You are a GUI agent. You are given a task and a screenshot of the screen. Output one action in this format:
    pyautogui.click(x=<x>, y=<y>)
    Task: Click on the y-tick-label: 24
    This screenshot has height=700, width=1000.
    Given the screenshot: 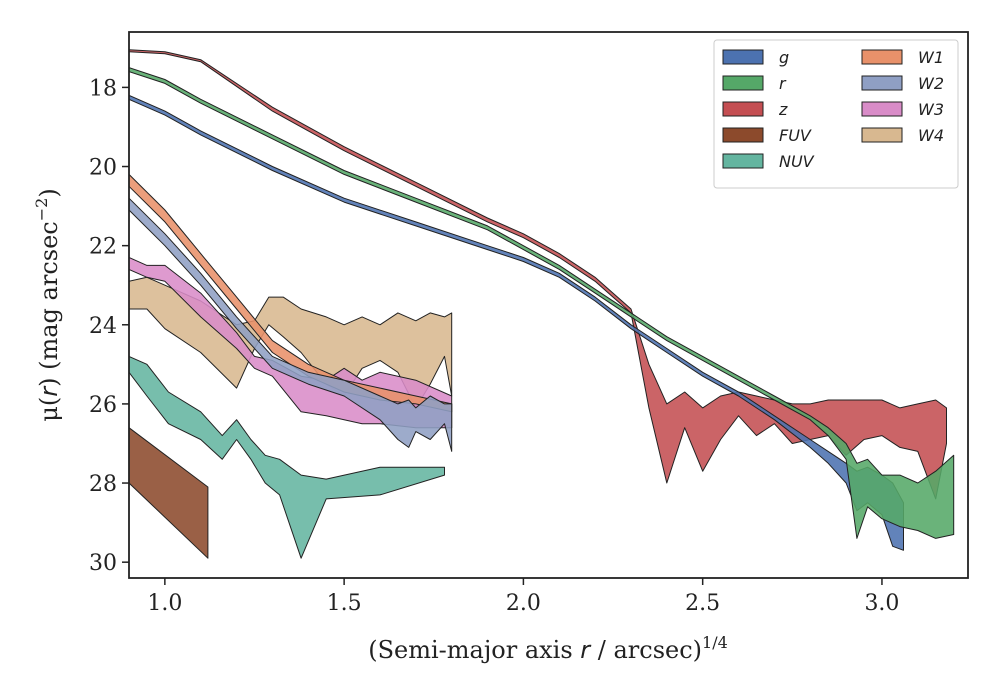 What is the action you would take?
    pyautogui.click(x=103, y=326)
    